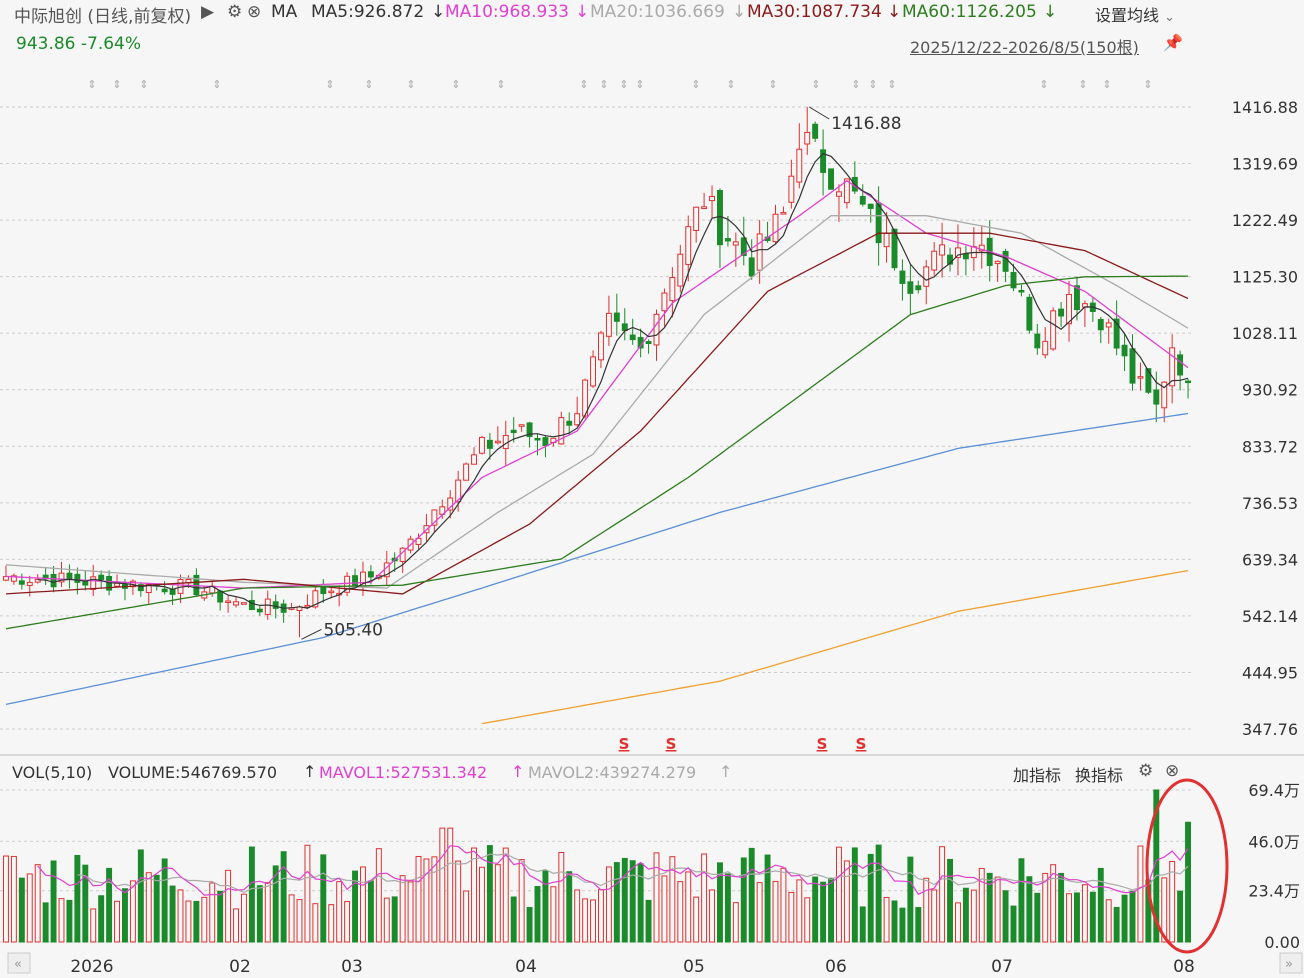 This screenshot has height=978, width=1304. I want to click on date-range: 2025/12/22-2026/8/5(150根), so click(1024, 47).